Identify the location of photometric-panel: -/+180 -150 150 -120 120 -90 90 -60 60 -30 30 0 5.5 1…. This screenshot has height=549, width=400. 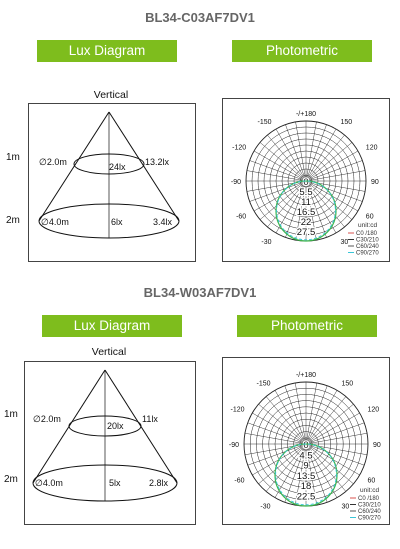
(306, 180).